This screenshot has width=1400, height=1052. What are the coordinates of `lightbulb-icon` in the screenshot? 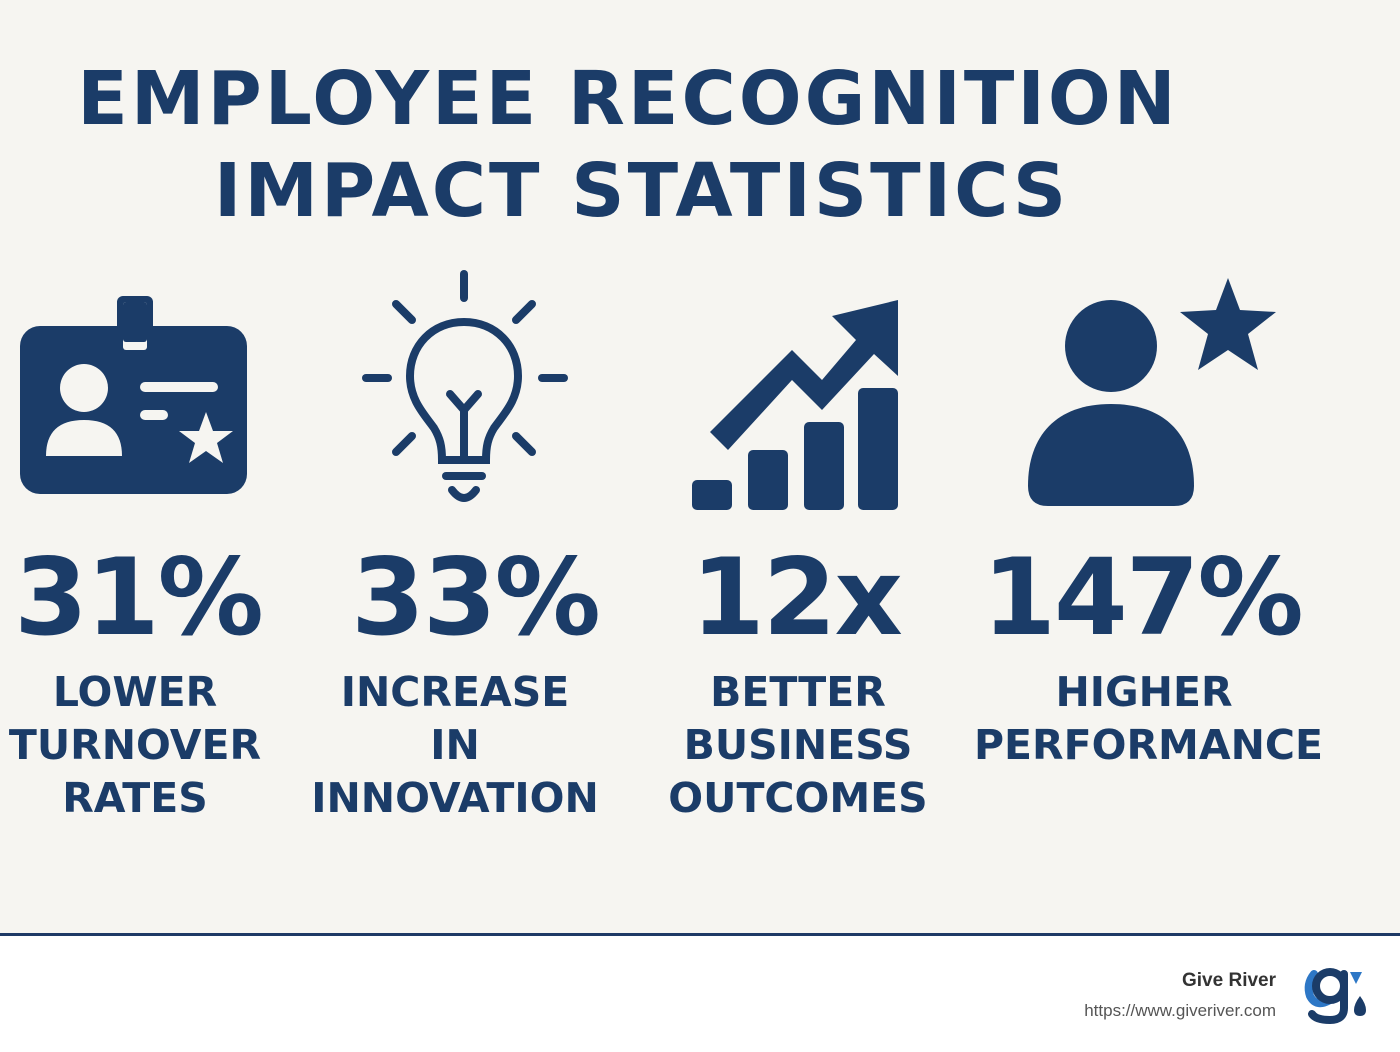 It's located at (465, 392).